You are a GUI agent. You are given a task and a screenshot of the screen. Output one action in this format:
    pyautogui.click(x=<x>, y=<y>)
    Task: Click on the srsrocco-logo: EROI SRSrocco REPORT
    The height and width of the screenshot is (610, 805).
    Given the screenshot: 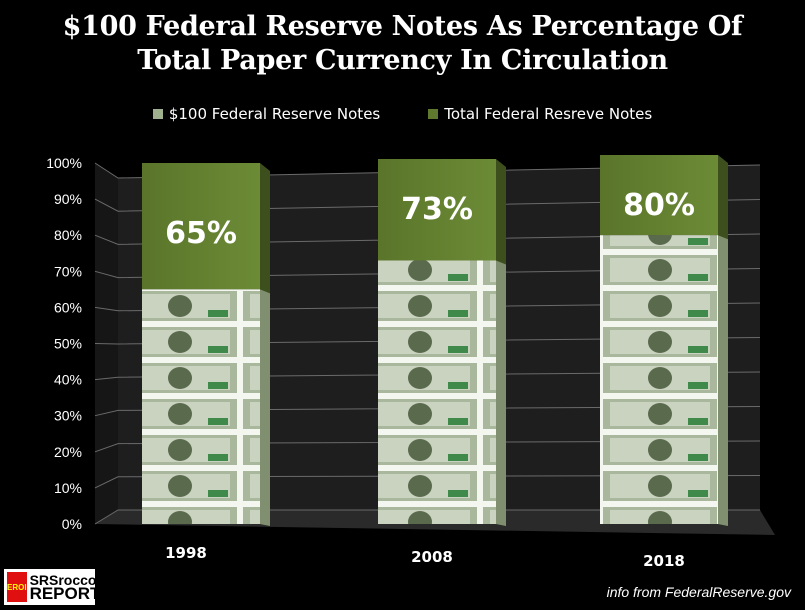 What is the action you would take?
    pyautogui.click(x=52, y=587)
    